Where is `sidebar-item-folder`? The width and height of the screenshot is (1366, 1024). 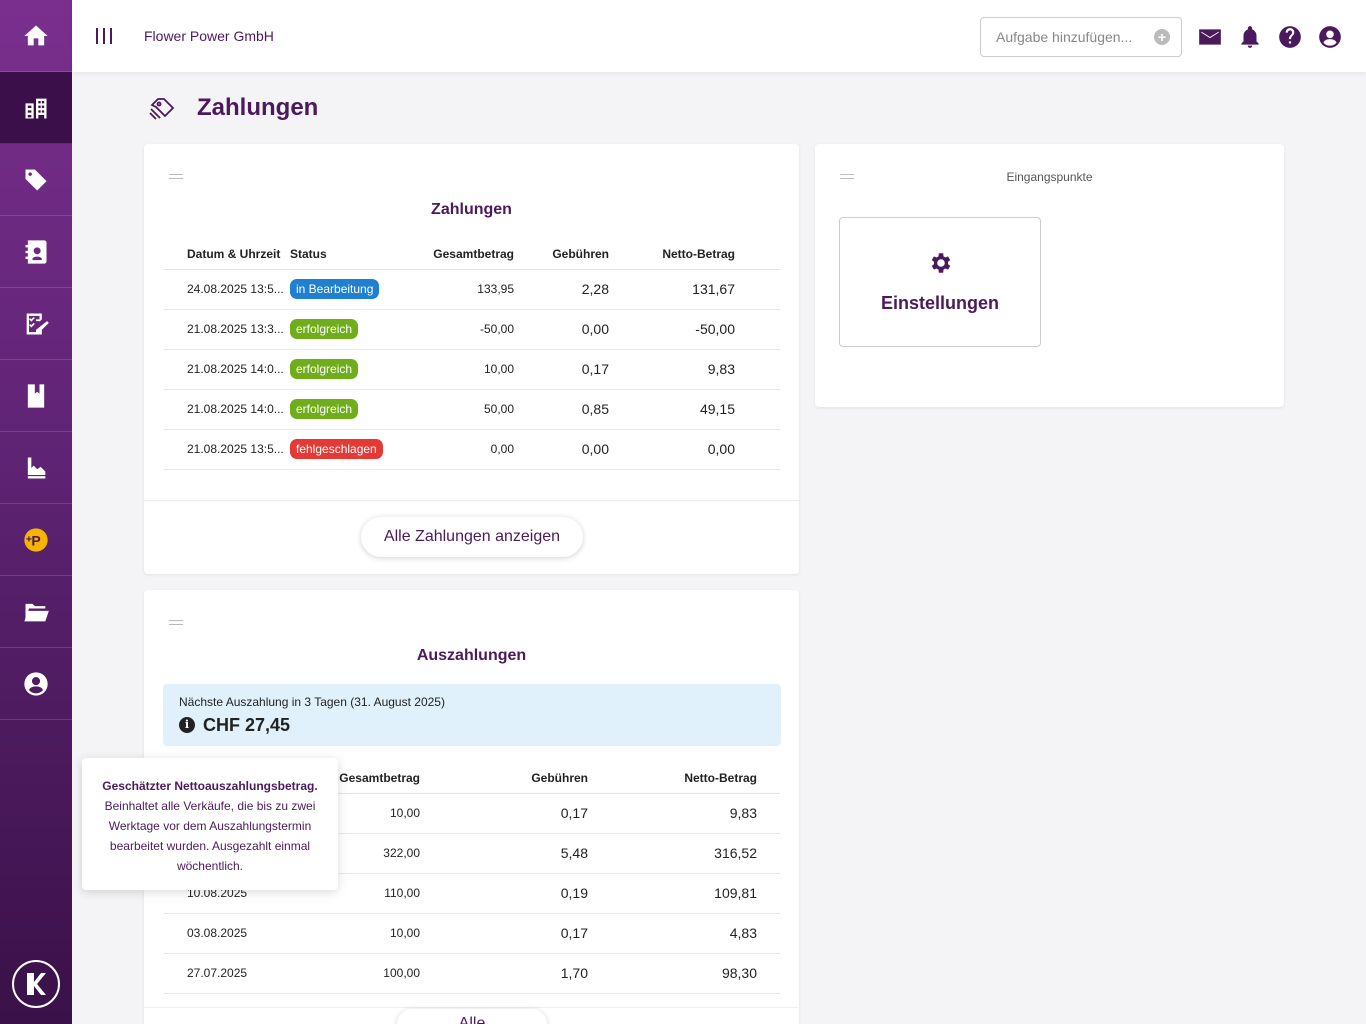 sidebar-item-folder is located at coordinates (36, 612).